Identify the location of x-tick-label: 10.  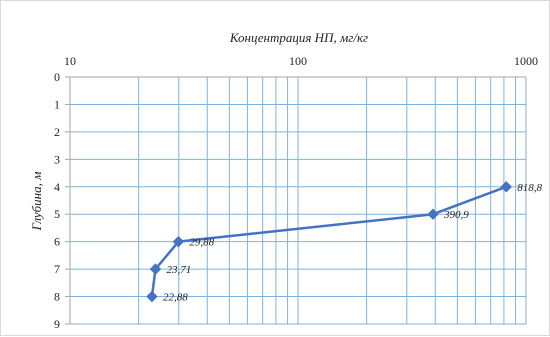
(70, 61).